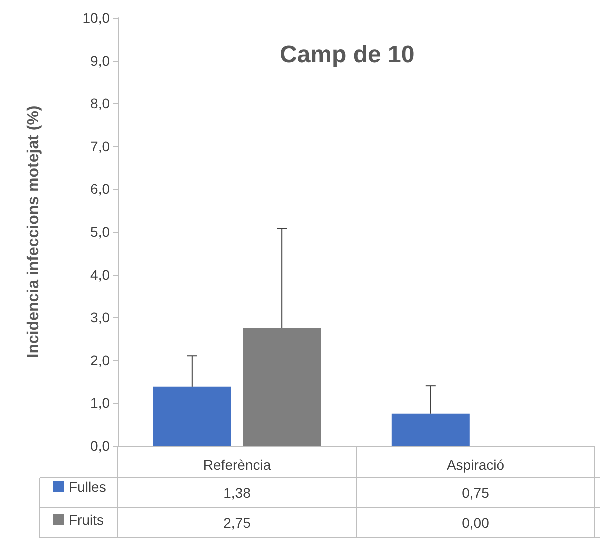  What do you see at coordinates (475, 465) in the screenshot?
I see `x-tick-label: Aspiració` at bounding box center [475, 465].